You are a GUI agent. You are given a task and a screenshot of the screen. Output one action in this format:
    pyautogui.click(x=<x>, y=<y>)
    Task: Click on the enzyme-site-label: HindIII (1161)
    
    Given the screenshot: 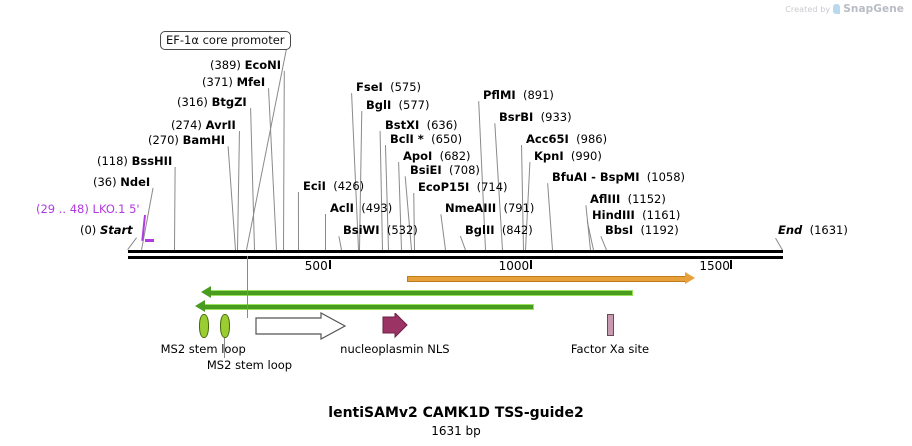 What is the action you would take?
    pyautogui.click(x=636, y=215)
    